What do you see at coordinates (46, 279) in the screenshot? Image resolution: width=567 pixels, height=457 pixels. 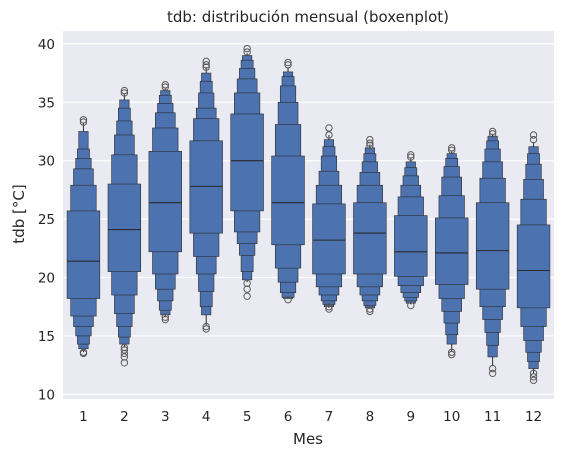 I see `y-tick-20: 20` at bounding box center [46, 279].